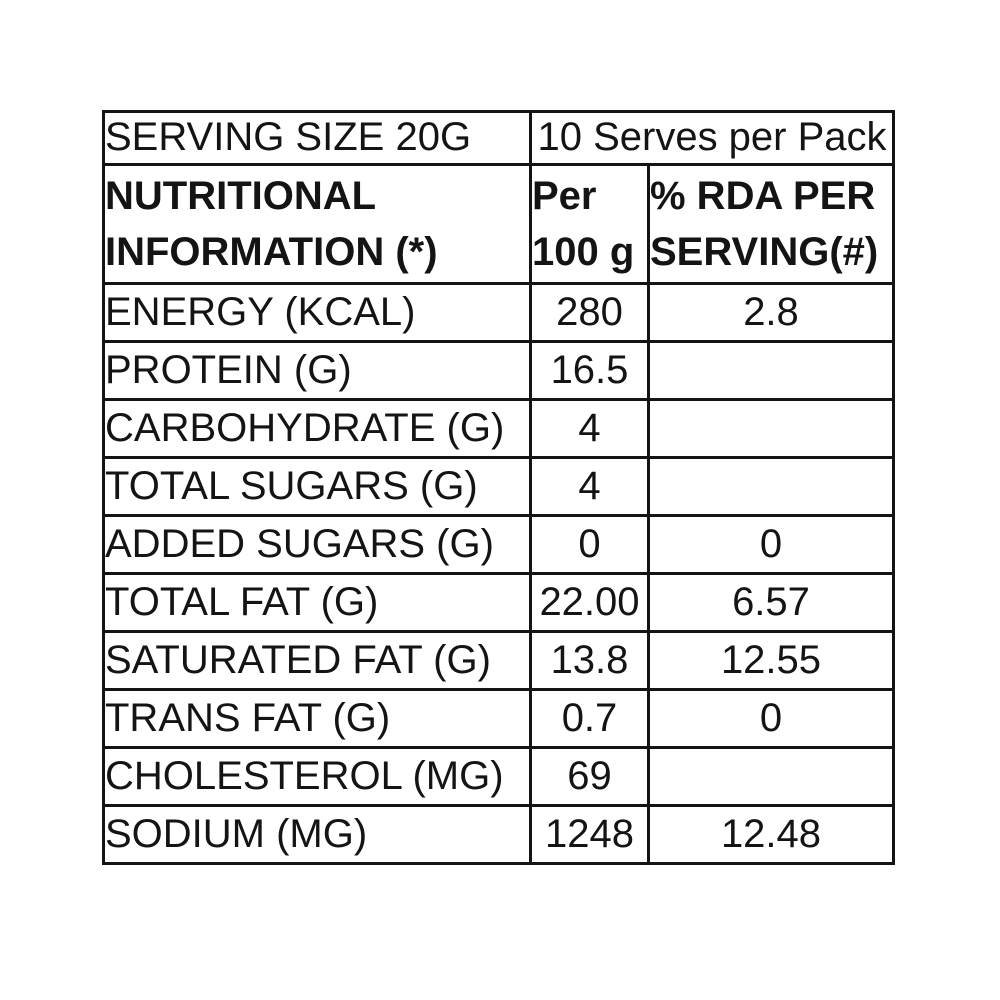 This screenshot has width=1000, height=1000. I want to click on table-row-carbohydrate: CARBOHYDRATE (G) 4, so click(498, 428).